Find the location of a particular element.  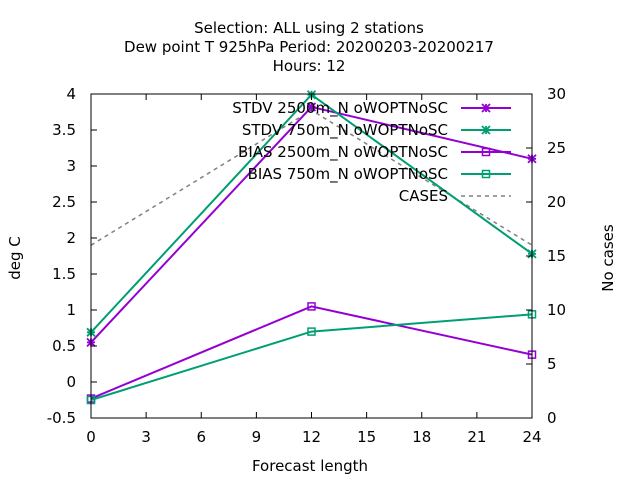

y-tick-label: 3.5 is located at coordinates (64, 130).